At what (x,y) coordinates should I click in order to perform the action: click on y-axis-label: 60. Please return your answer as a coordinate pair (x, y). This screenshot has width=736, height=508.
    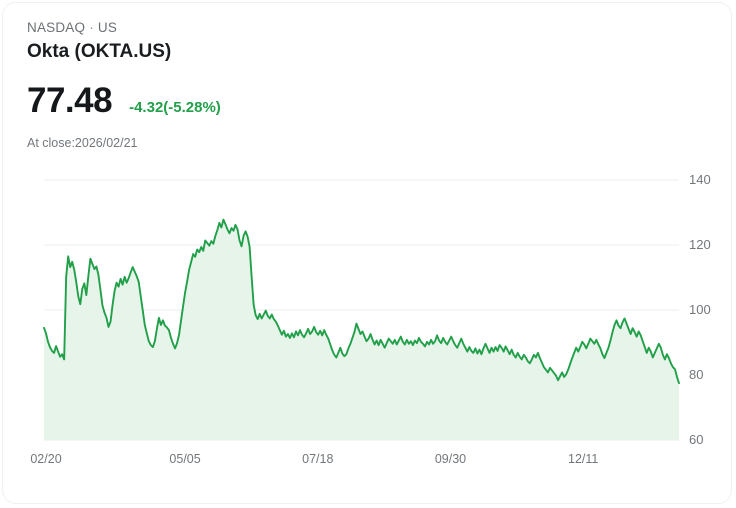
    Looking at the image, I should click on (696, 439).